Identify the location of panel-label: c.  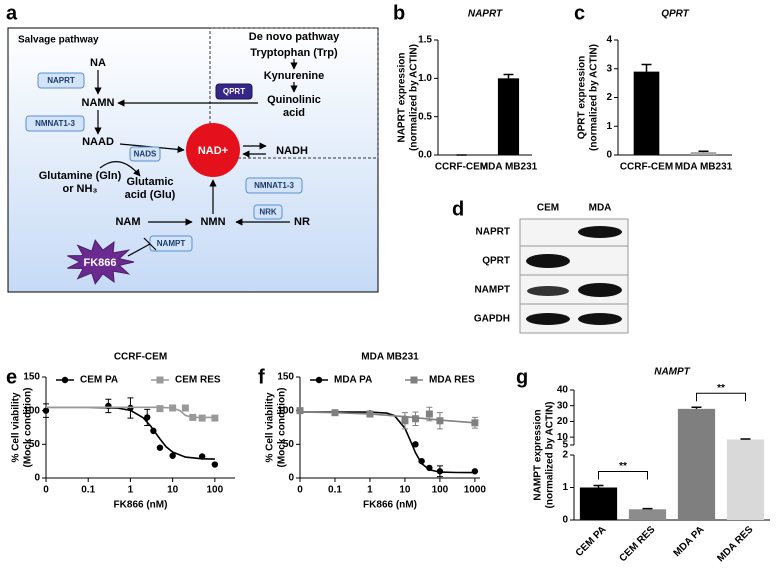
(579, 13).